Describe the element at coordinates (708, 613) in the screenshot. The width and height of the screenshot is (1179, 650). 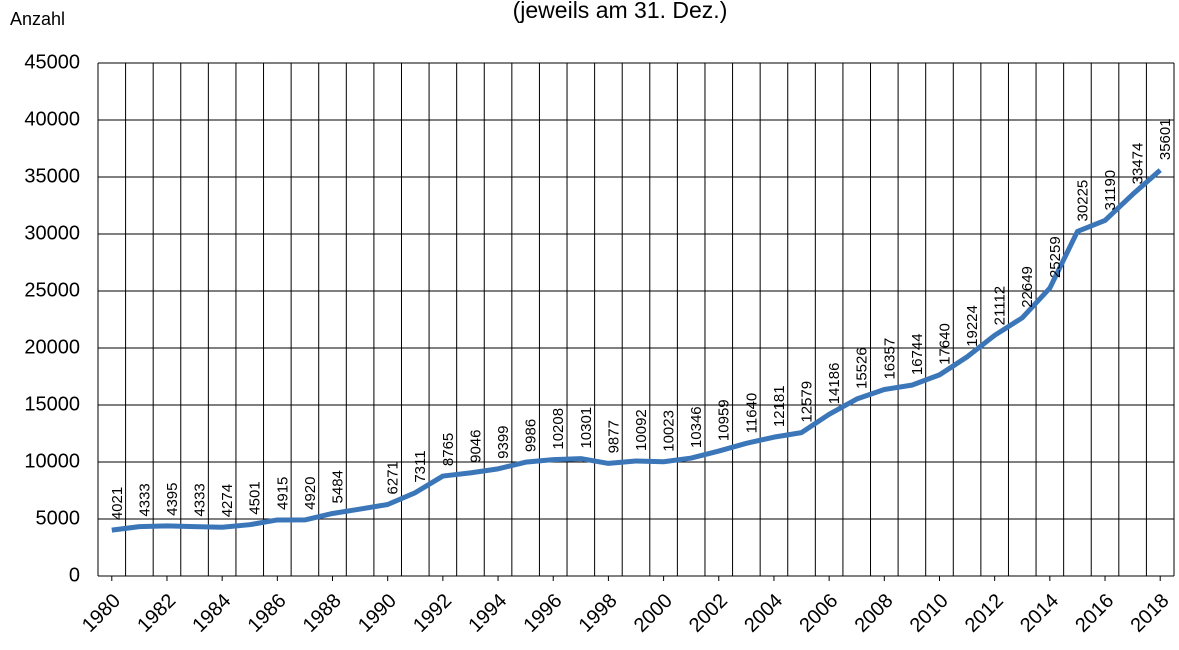
I see `x-tick-label: 2002` at that location.